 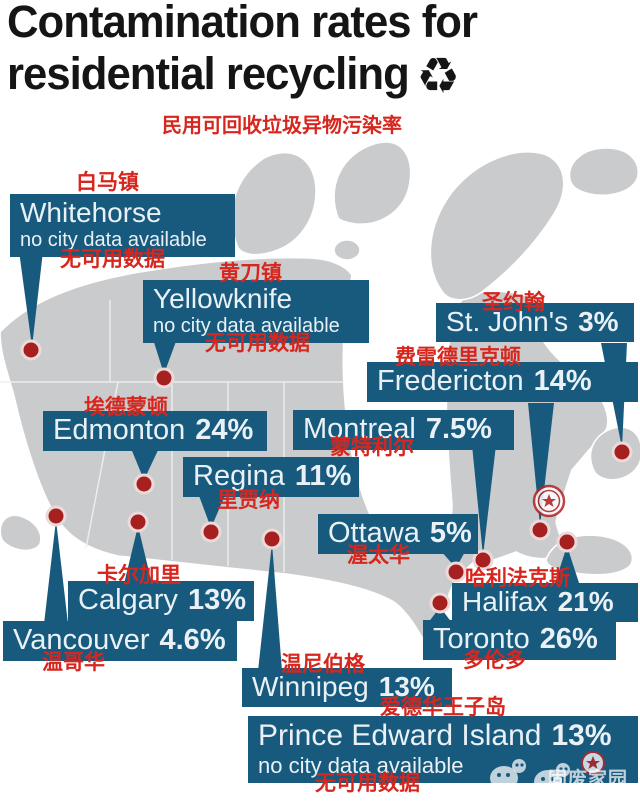 I want to click on city-name: Yellowknife, so click(x=223, y=298).